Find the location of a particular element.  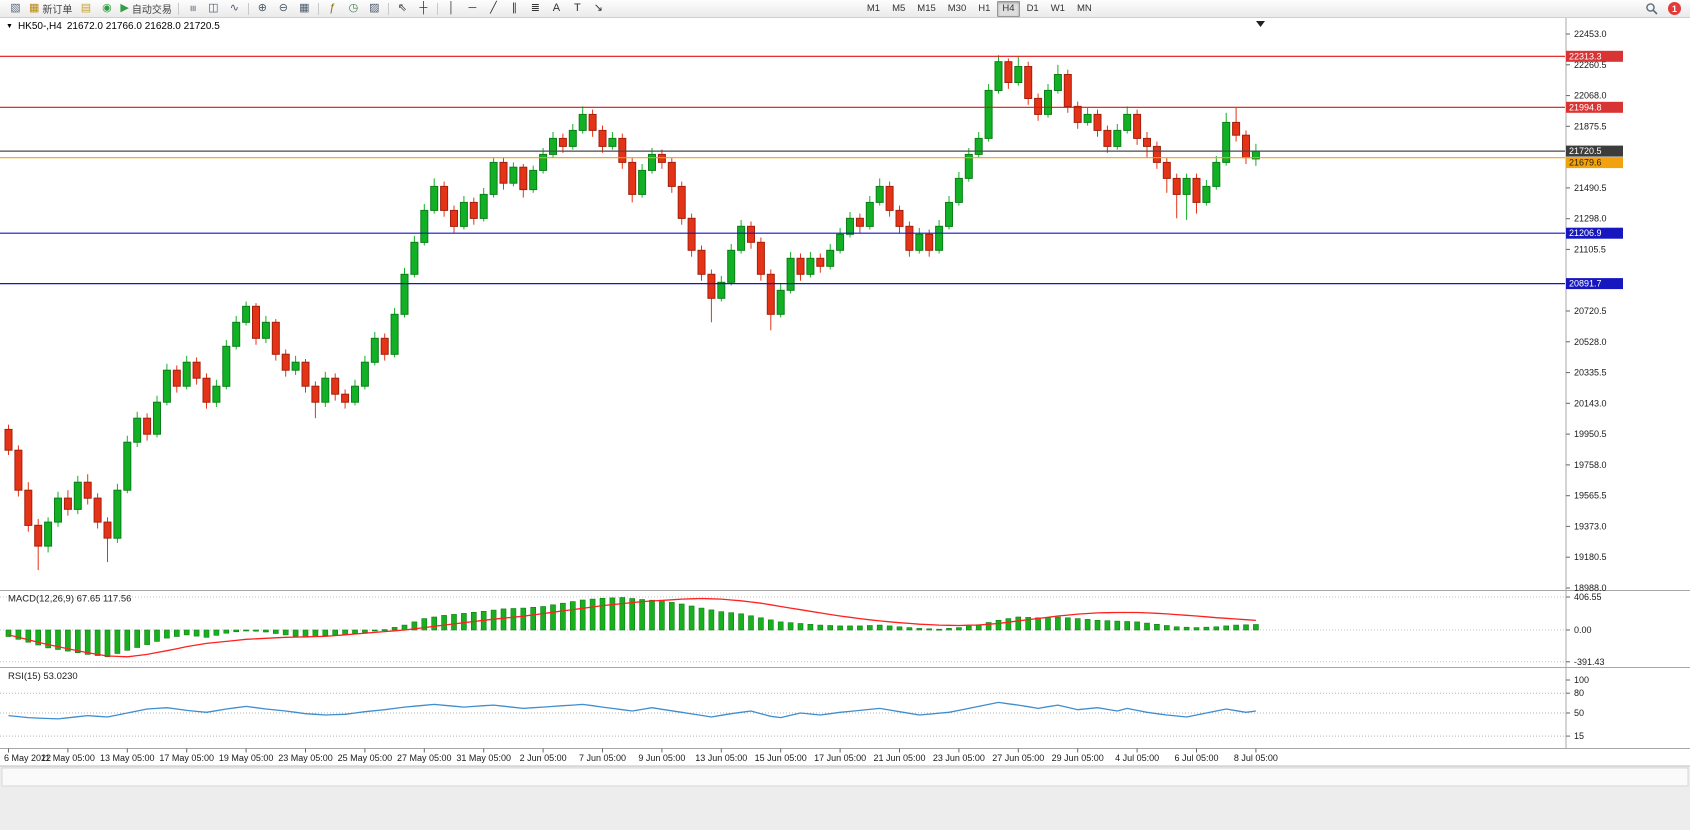

collapse-chart-icon: ▼ is located at coordinates (9, 26).